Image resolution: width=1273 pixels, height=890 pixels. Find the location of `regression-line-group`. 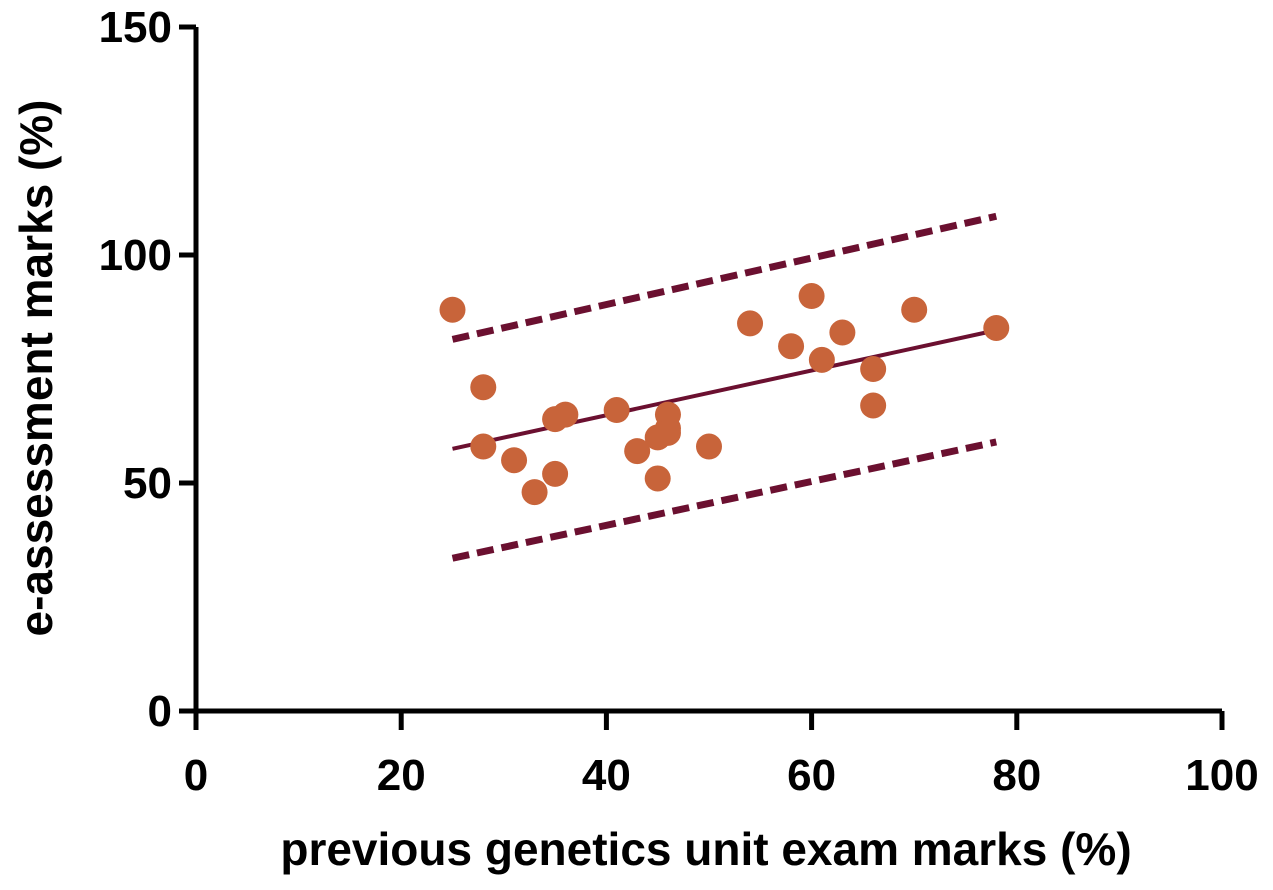

regression-line-group is located at coordinates (724, 389).